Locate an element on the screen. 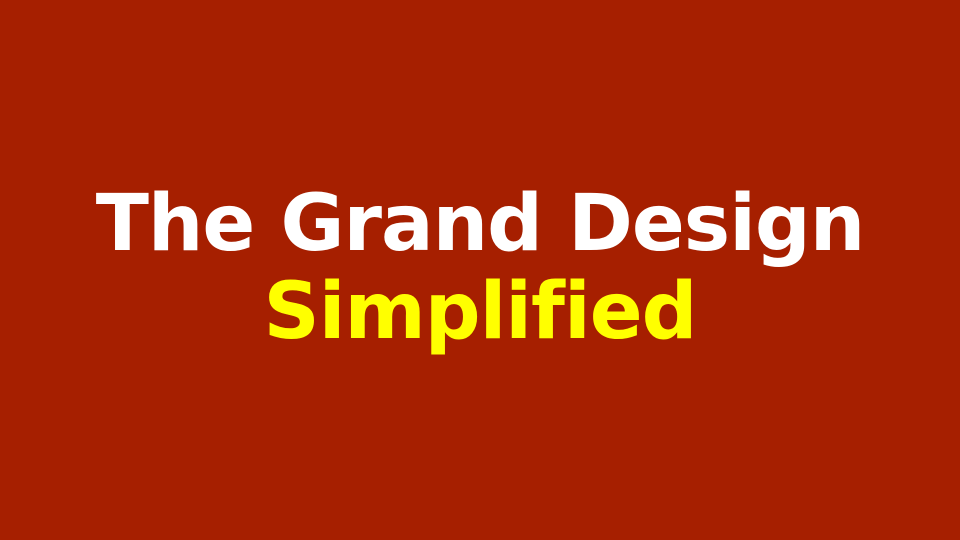 Image resolution: width=960 pixels, height=540 pixels. slide-title: The Grand Design is located at coordinates (480, 224).